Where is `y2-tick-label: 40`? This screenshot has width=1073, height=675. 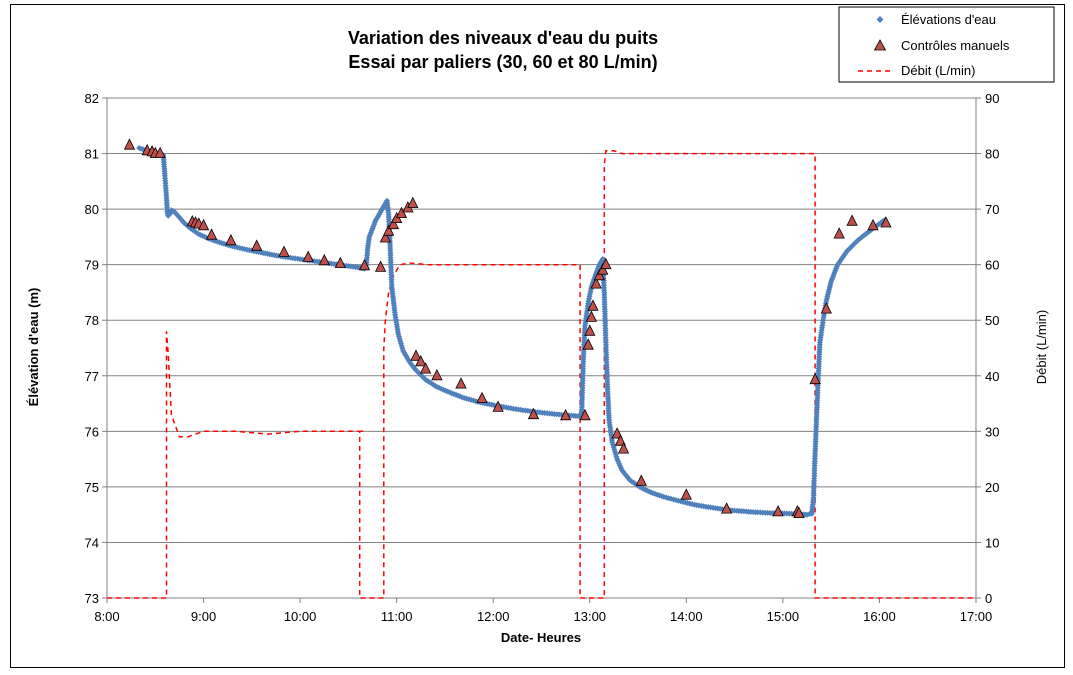
y2-tick-label: 40 is located at coordinates (992, 376).